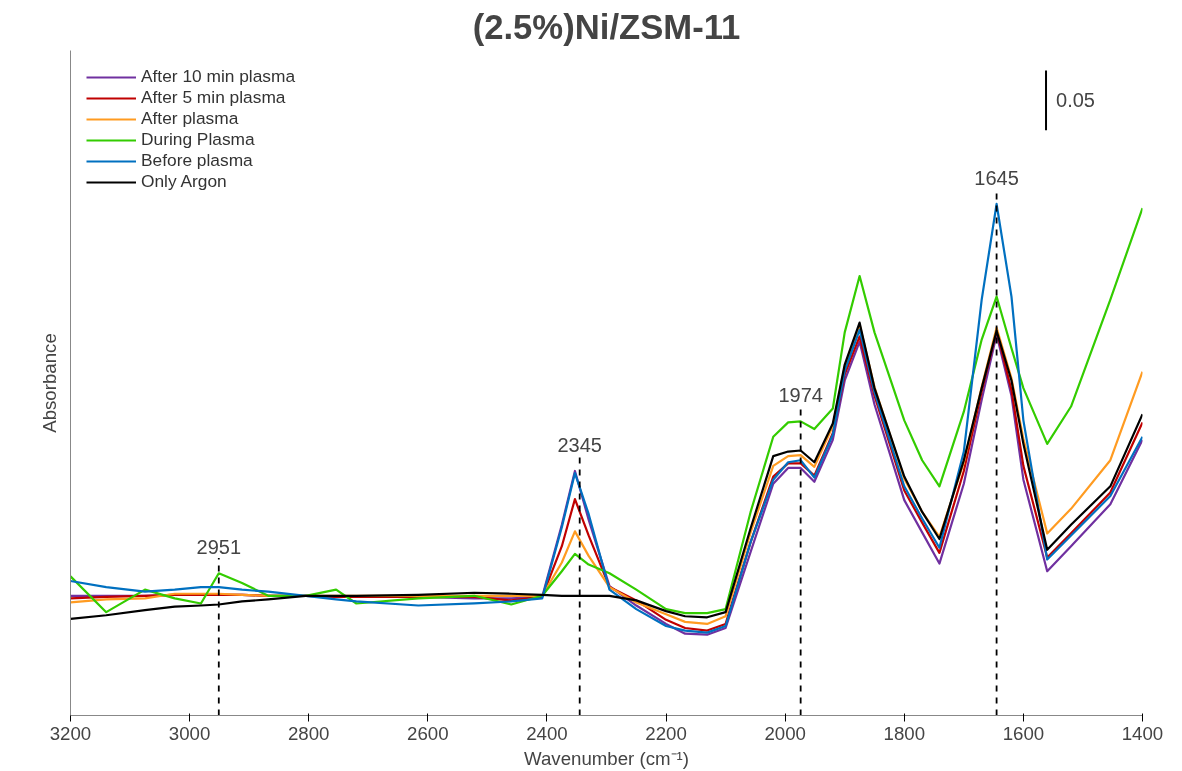  What do you see at coordinates (785, 733) in the screenshot?
I see `x-tick-label: 2000` at bounding box center [785, 733].